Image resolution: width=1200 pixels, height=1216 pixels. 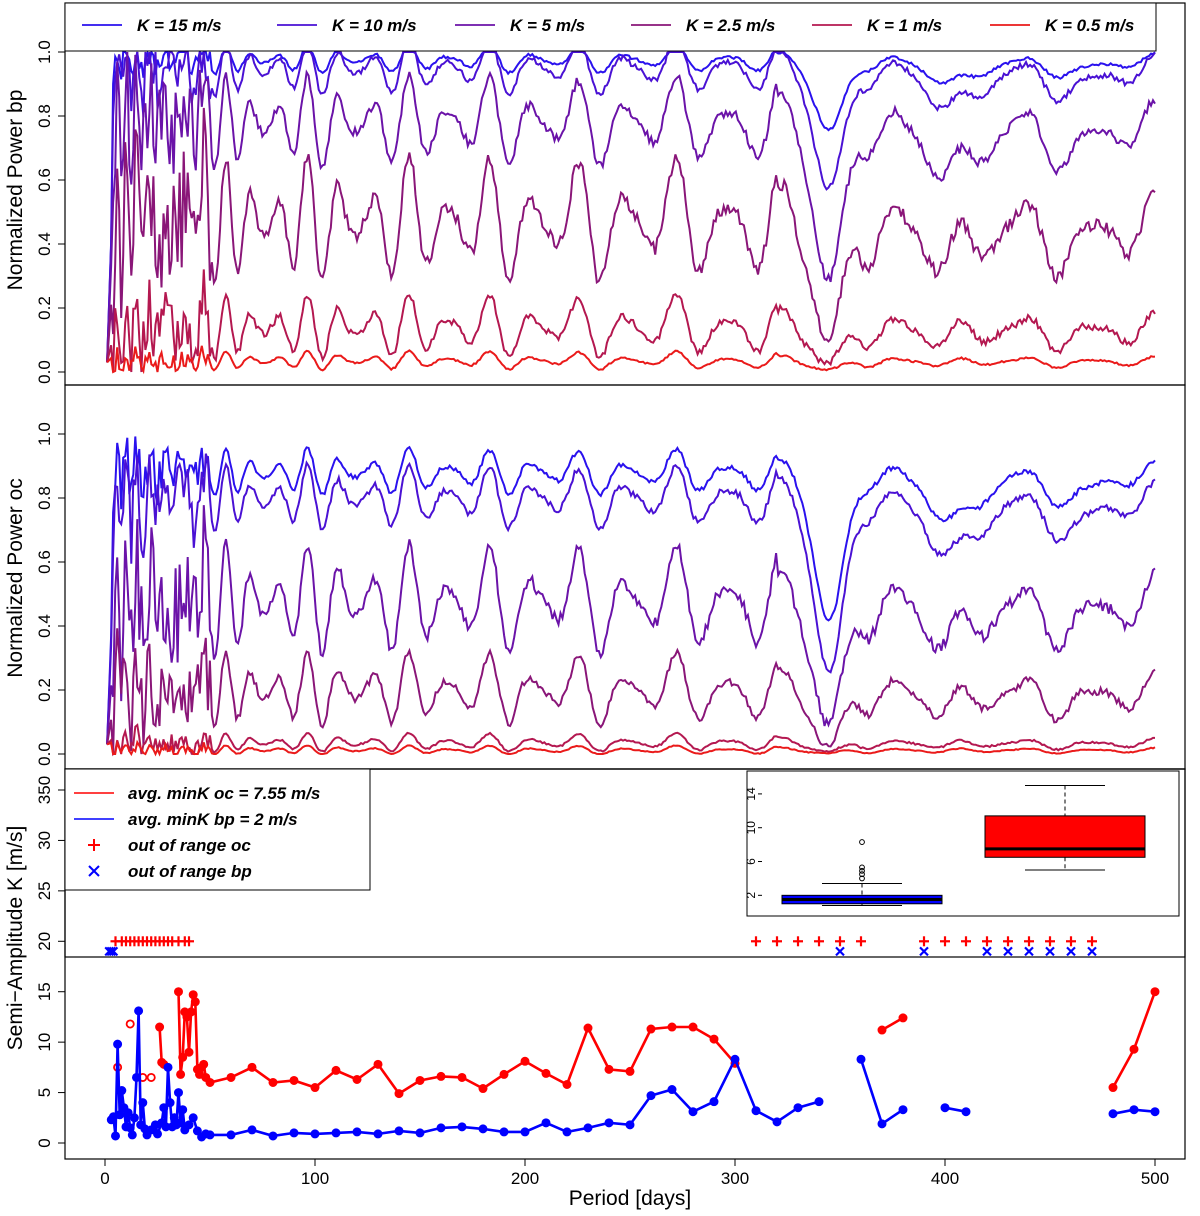 I want to click on y-tick-label: 5, so click(x=44, y=1092).